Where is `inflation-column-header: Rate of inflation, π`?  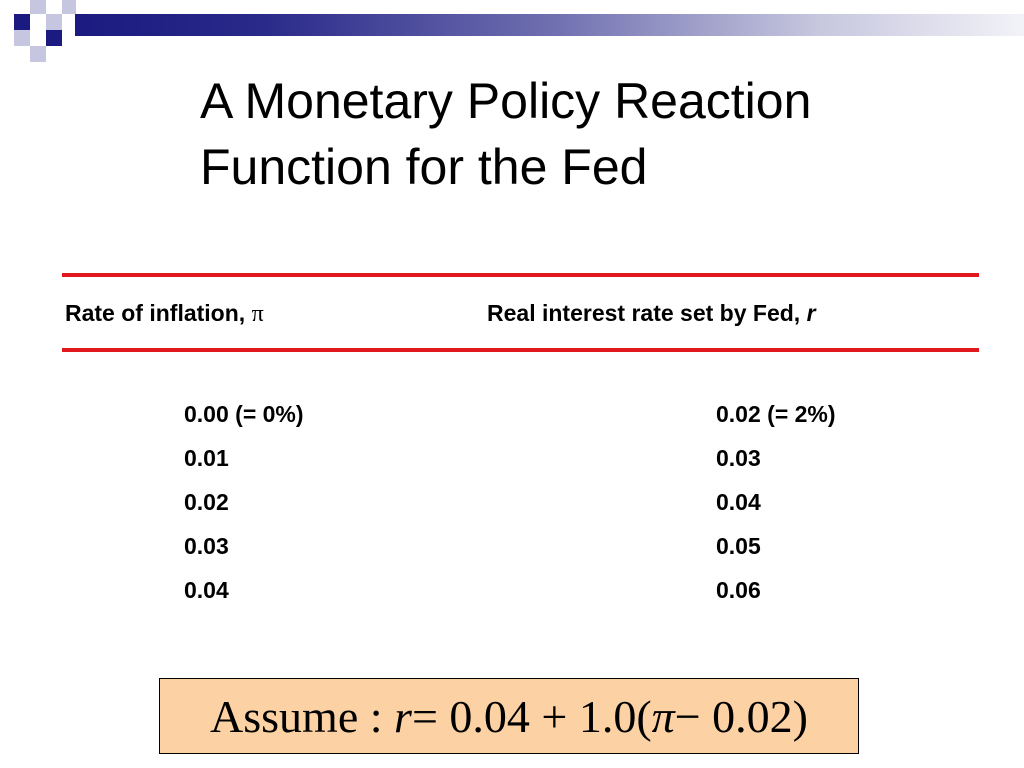 inflation-column-header: Rate of inflation, π is located at coordinates (164, 314).